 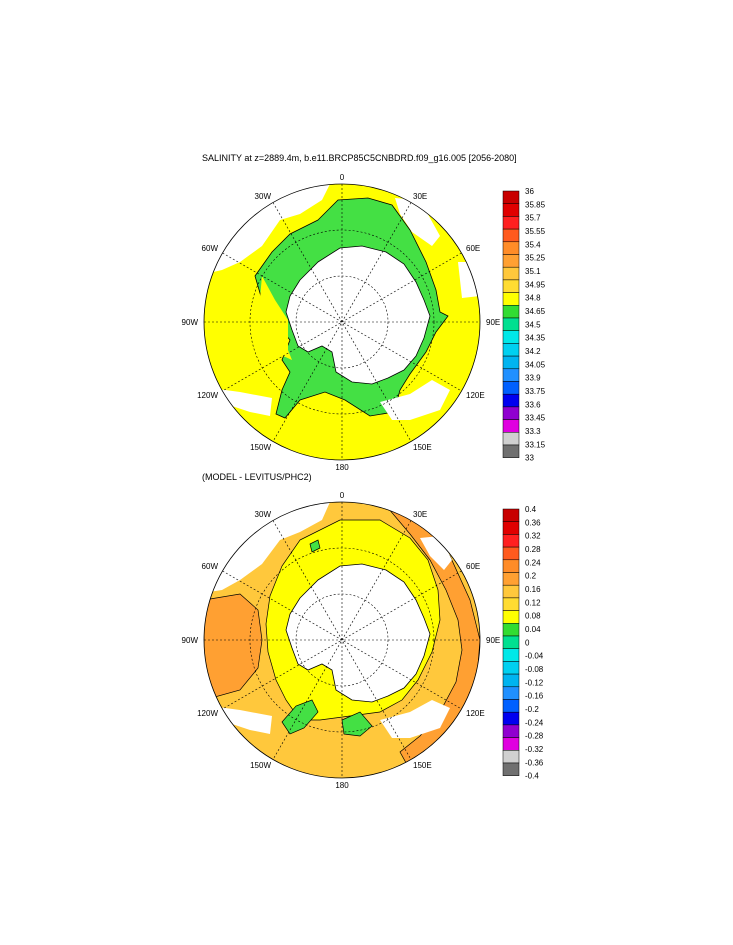 What do you see at coordinates (534, 669) in the screenshot?
I see `bottom-colorbar-label-12: -0.08` at bounding box center [534, 669].